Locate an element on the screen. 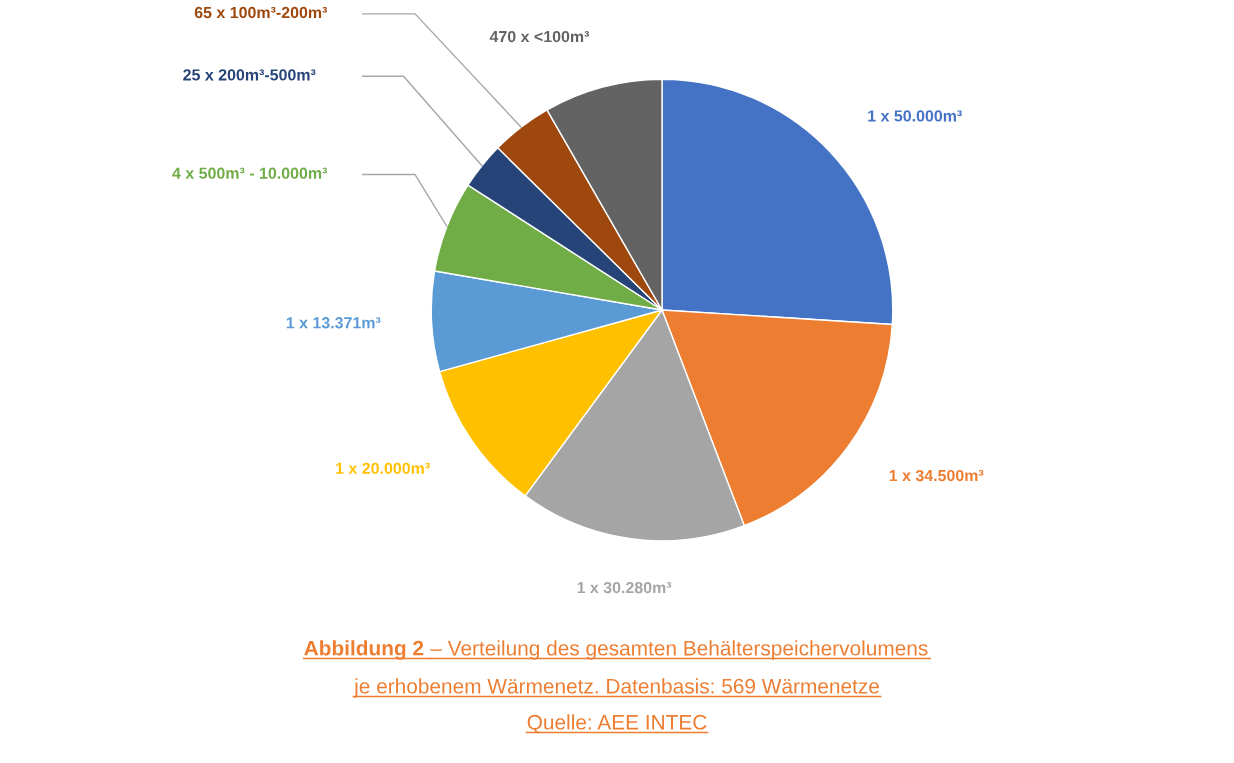 The image size is (1234, 763). slice-label: 1 x 30.280m³ is located at coordinates (624, 587).